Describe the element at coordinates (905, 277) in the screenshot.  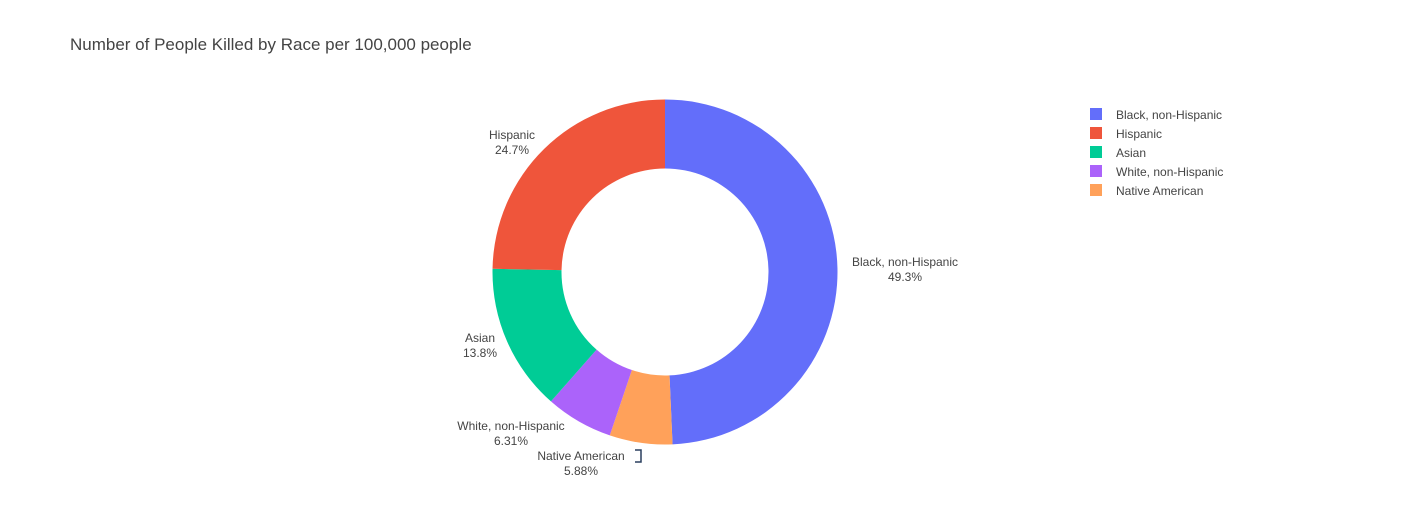
I see `slice-label-percent: 49.3%` at that location.